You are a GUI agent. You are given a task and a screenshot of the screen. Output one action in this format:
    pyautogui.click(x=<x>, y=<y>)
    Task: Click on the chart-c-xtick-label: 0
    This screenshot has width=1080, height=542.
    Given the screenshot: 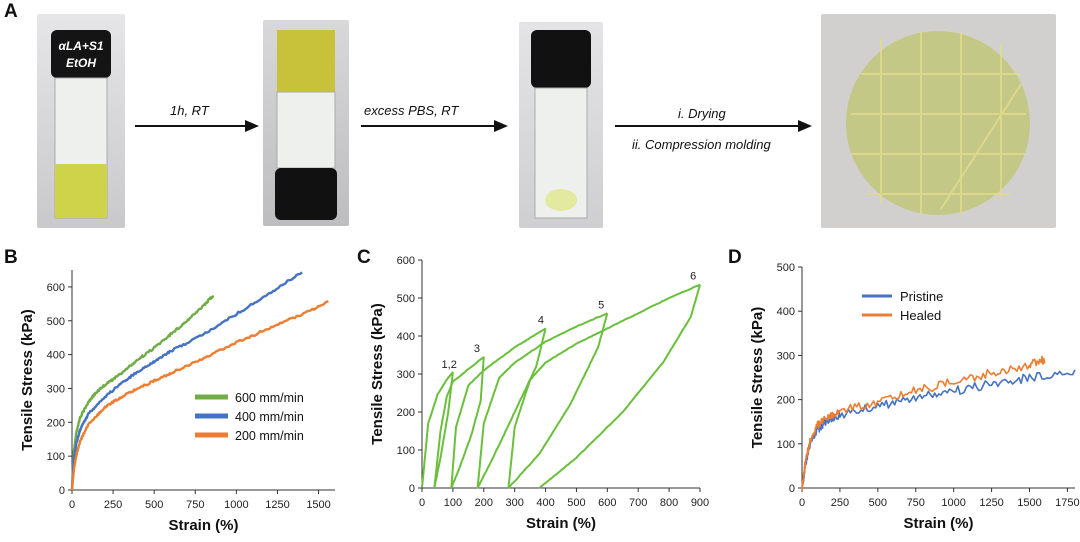 What is the action you would take?
    pyautogui.click(x=422, y=503)
    